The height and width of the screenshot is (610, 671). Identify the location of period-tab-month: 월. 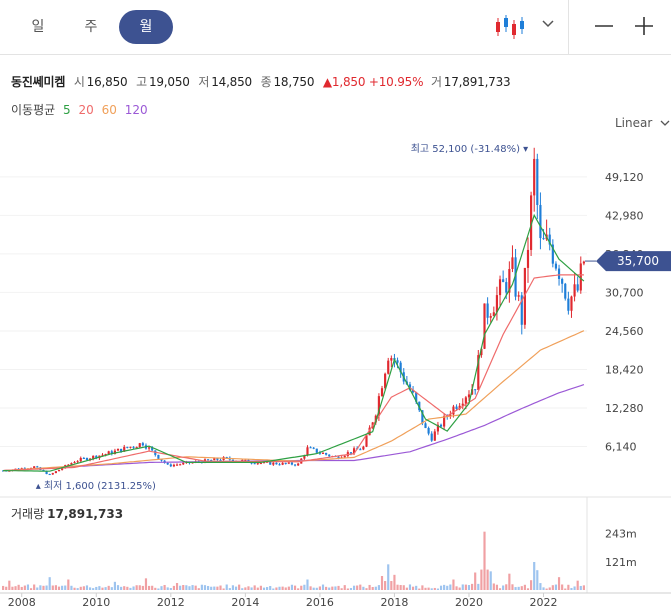
(146, 27).